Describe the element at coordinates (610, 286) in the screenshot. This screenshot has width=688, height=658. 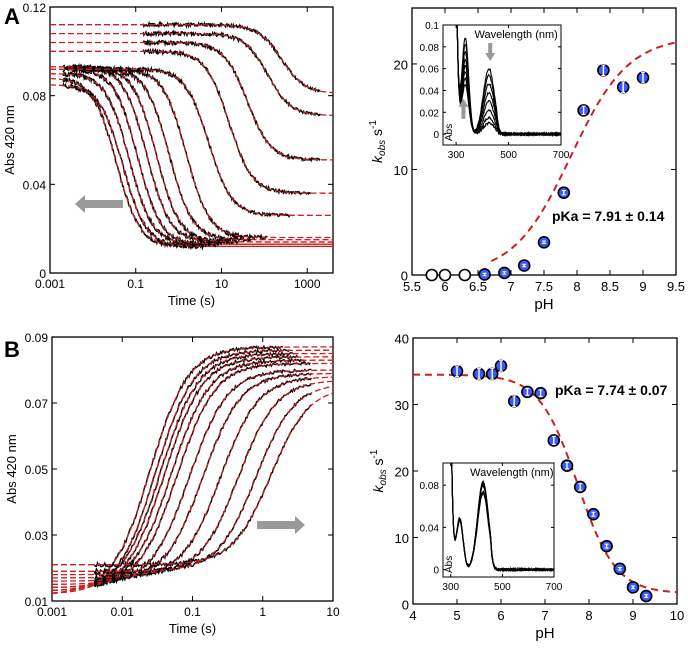
I see `ph-x-tick-label: 8.5` at that location.